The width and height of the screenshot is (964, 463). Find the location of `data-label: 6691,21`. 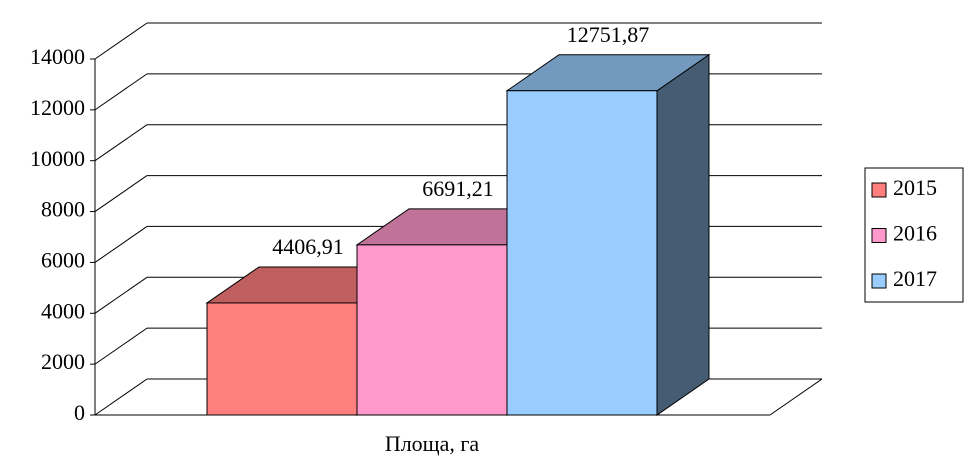

data-label: 6691,21 is located at coordinates (458, 188).